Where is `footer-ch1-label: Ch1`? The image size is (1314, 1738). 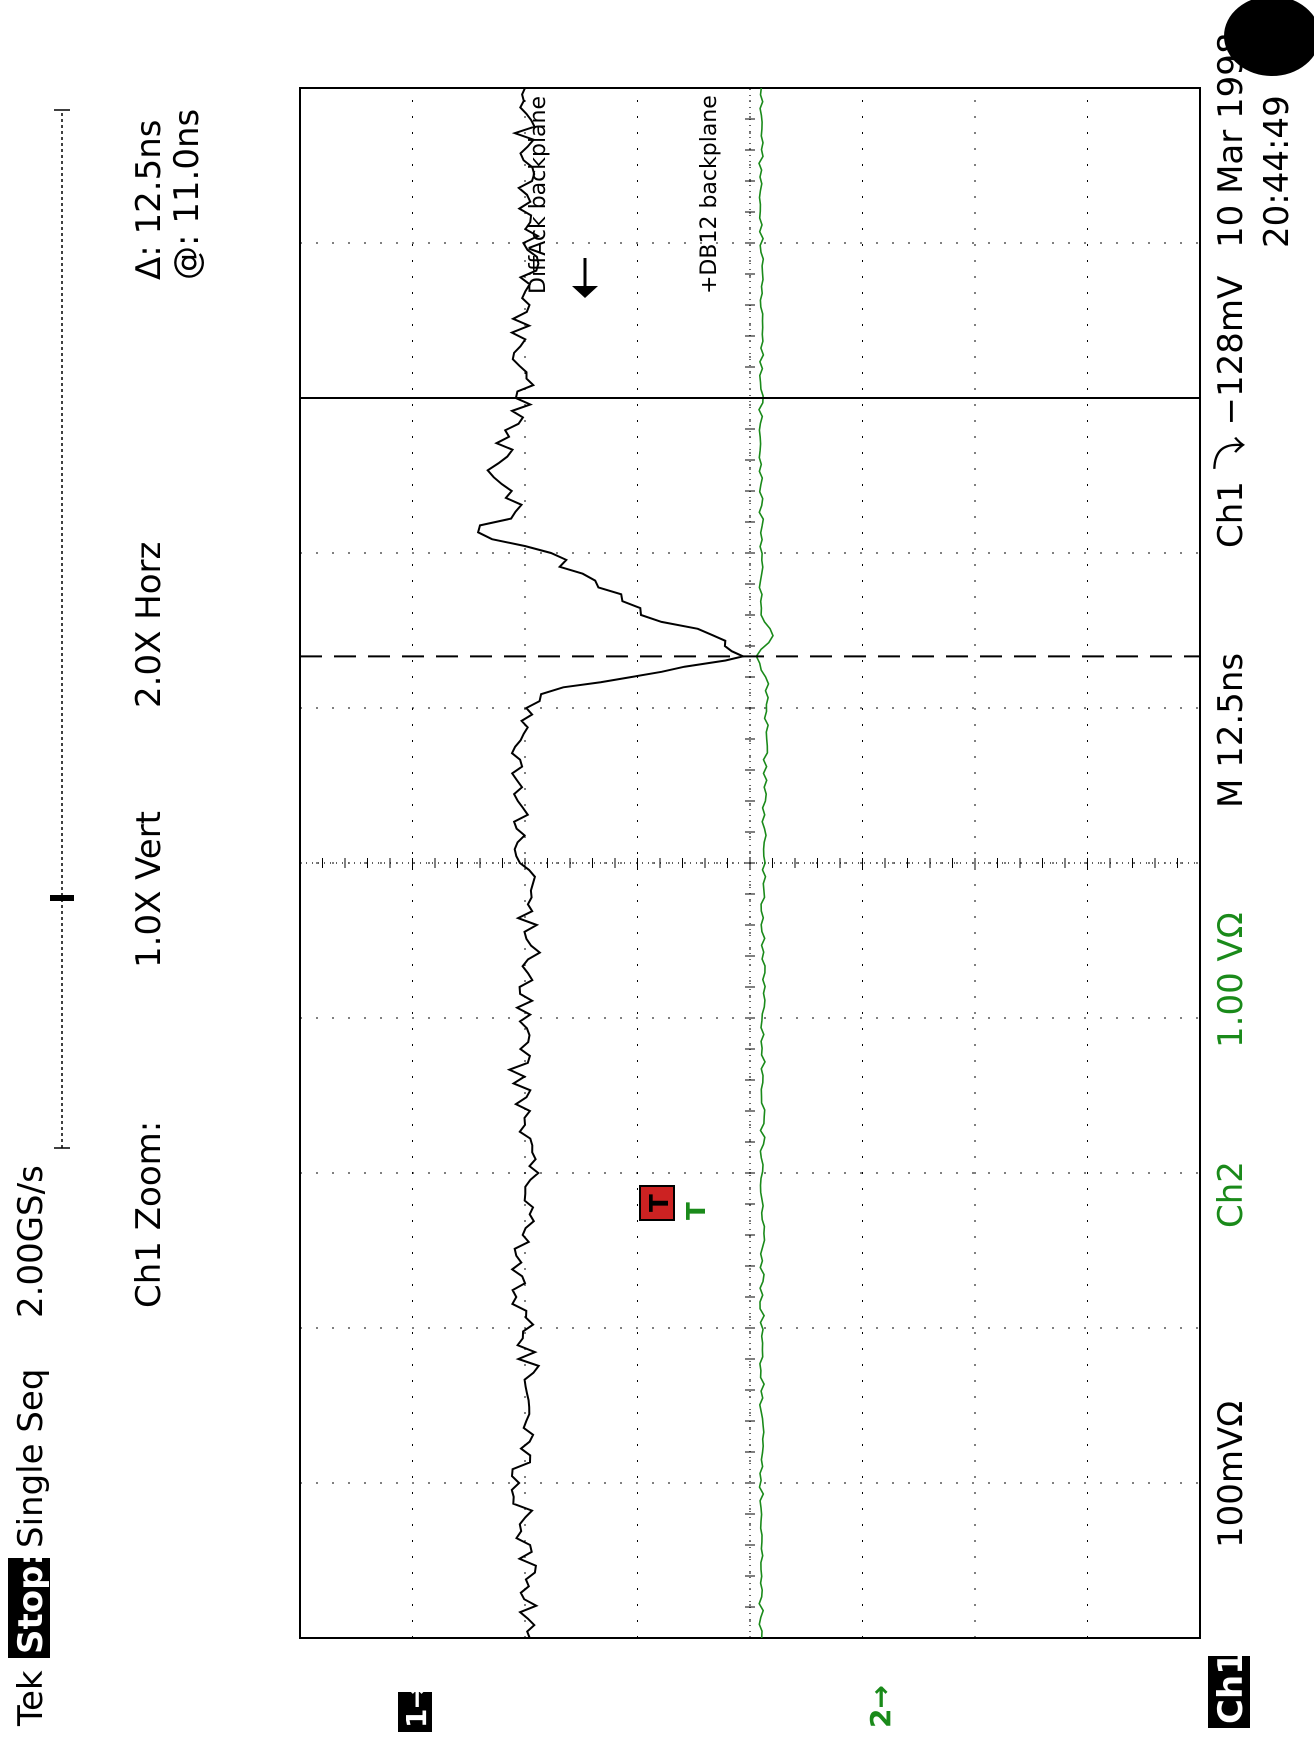 footer-ch1-label: Ch1 is located at coordinates (1231, 1687).